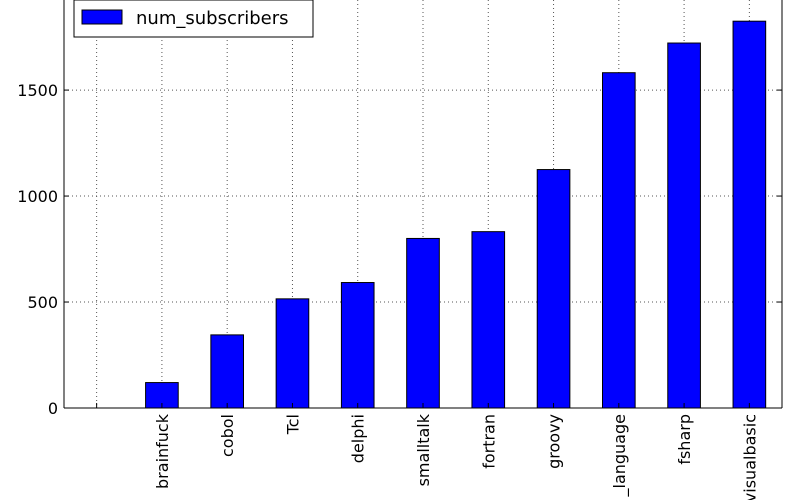  I want to click on x-tick-label: Tcl, so click(292, 424).